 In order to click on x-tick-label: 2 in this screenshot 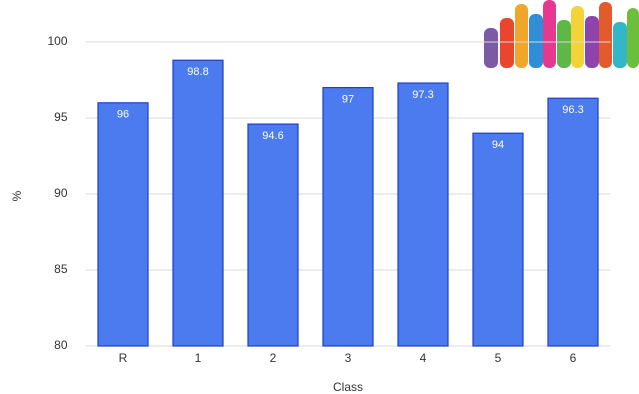, I will do `click(273, 358)`.